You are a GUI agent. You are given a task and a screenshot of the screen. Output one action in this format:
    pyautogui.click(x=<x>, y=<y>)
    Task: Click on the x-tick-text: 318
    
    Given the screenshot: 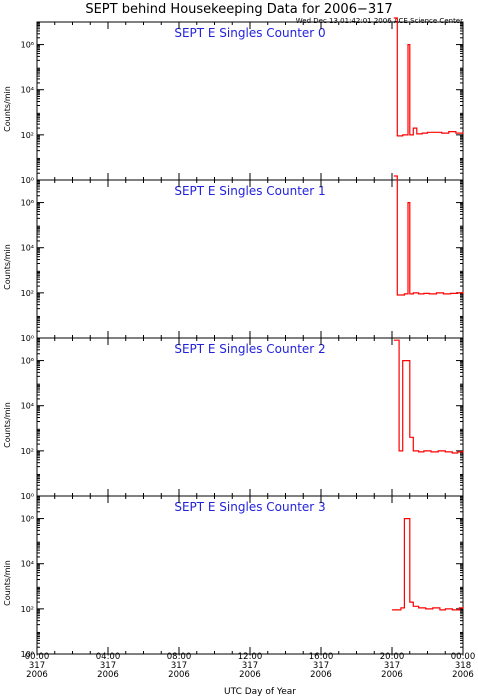 What is the action you would take?
    pyautogui.click(x=463, y=666)
    